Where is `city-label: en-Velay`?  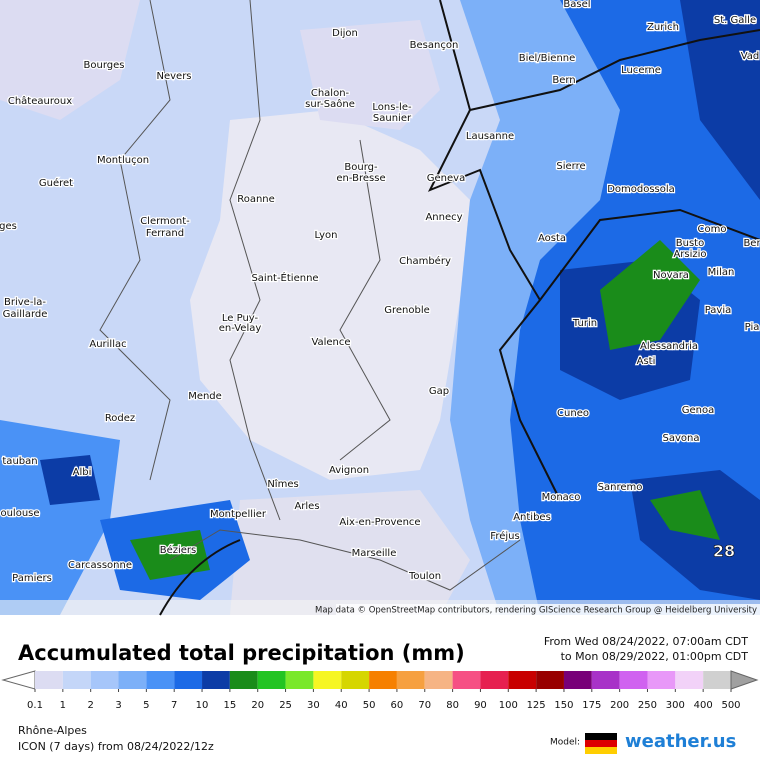
city-label: en-Velay is located at coordinates (240, 328).